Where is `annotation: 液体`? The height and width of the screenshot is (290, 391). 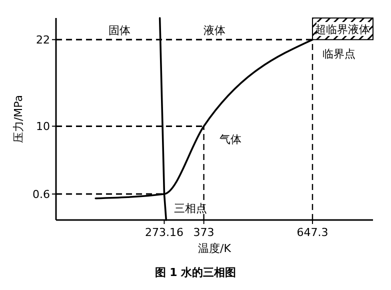
annotation: 液体 is located at coordinates (215, 31).